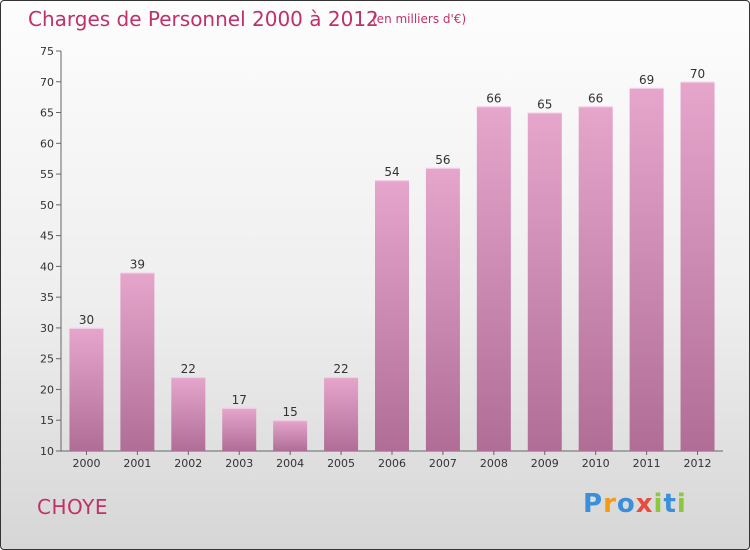  I want to click on x-tick-label: 2010, so click(596, 463).